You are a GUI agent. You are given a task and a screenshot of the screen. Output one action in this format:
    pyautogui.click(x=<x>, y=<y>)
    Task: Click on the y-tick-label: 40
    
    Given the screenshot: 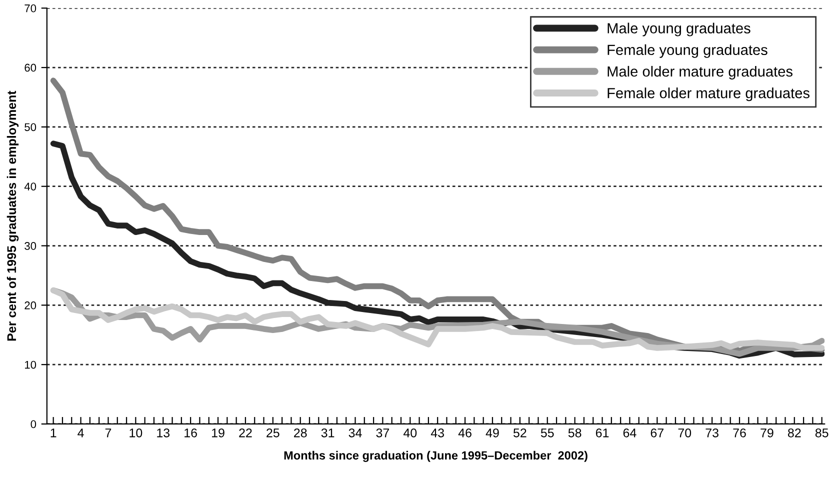 What is the action you would take?
    pyautogui.click(x=30, y=186)
    